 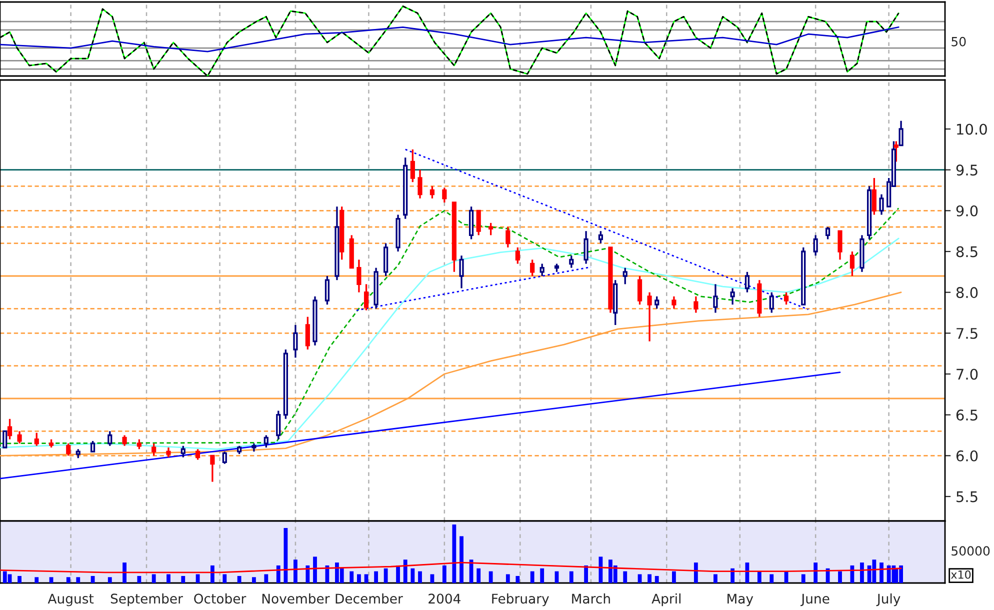 What do you see at coordinates (888, 599) in the screenshot?
I see `x-tick-label: July` at bounding box center [888, 599].